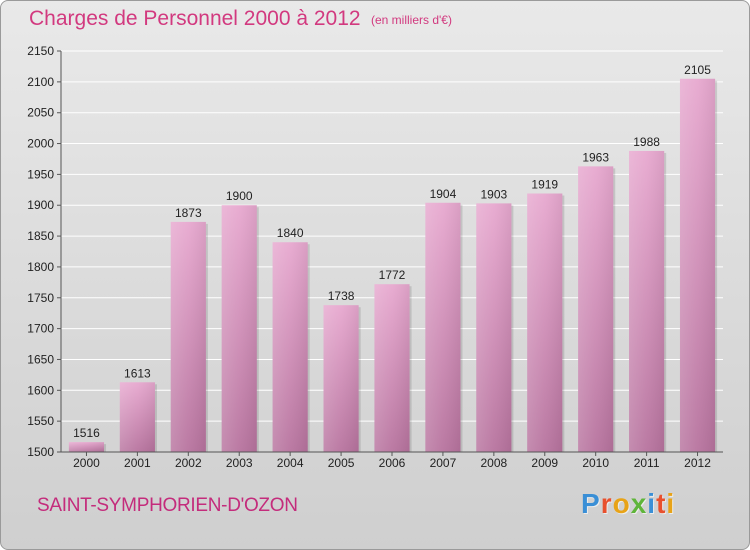  What do you see at coordinates (40, 359) in the screenshot?
I see `y-tick-label: 1650` at bounding box center [40, 359].